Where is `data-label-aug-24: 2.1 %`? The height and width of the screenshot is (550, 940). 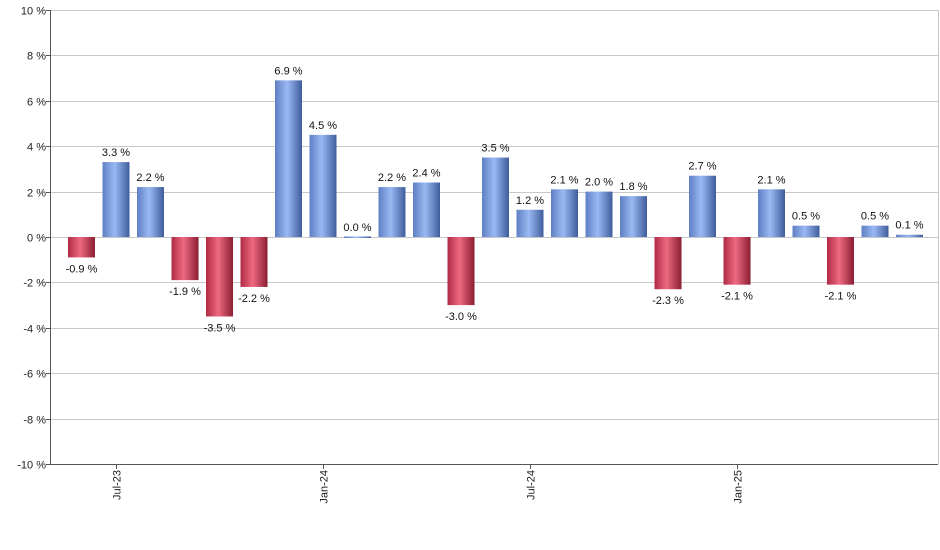
data-label-aug-24: 2.1 % is located at coordinates (564, 180).